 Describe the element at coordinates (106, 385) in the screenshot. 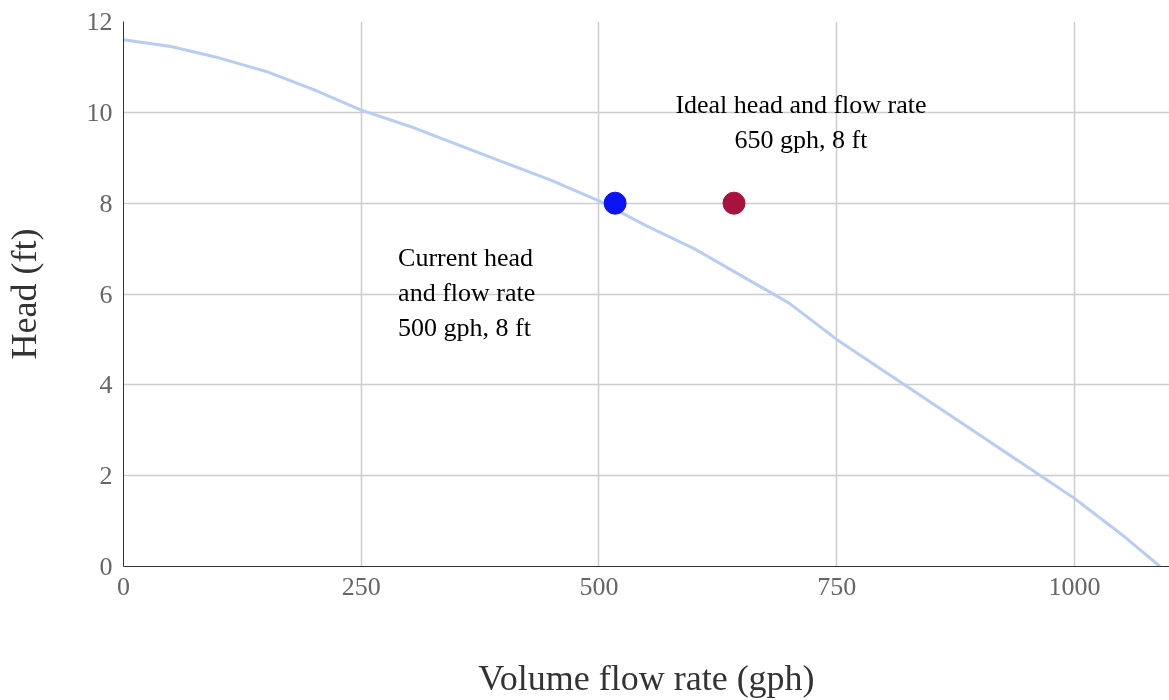

I see `y-tick-label: 4` at that location.